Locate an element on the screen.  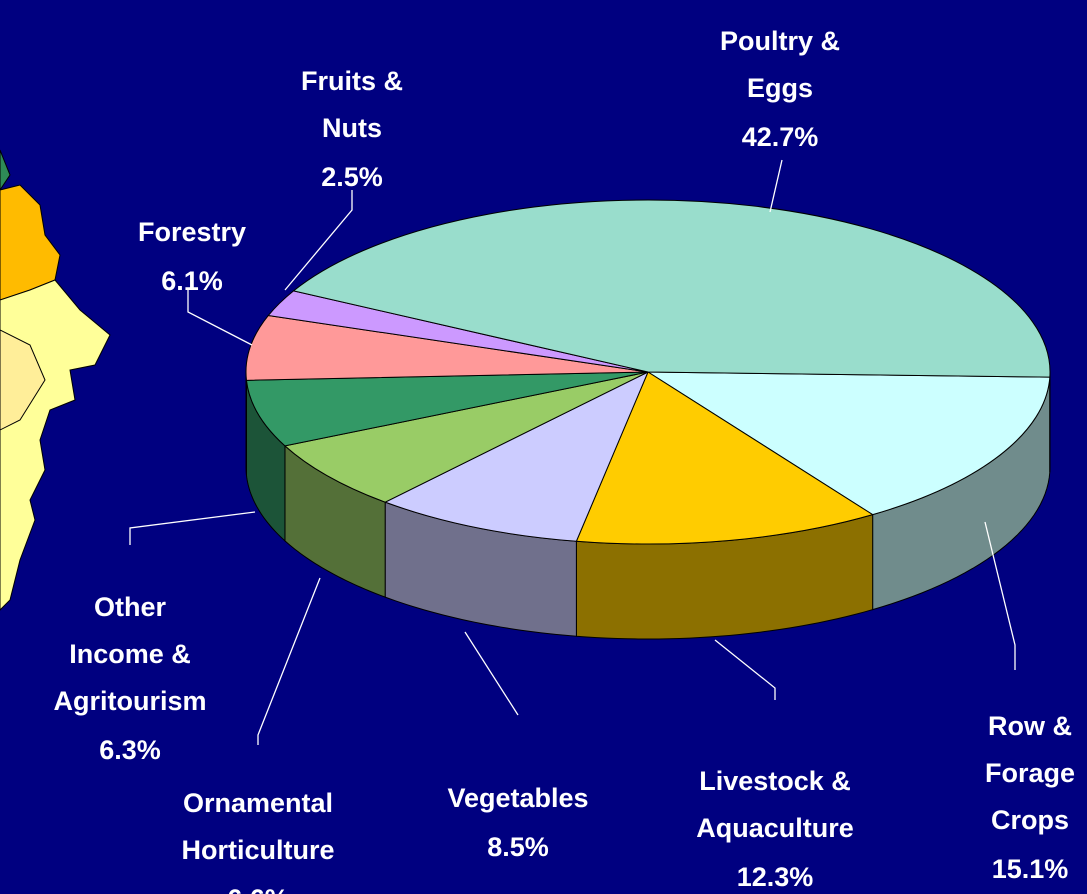
value-label: 8.5% is located at coordinates (518, 847).